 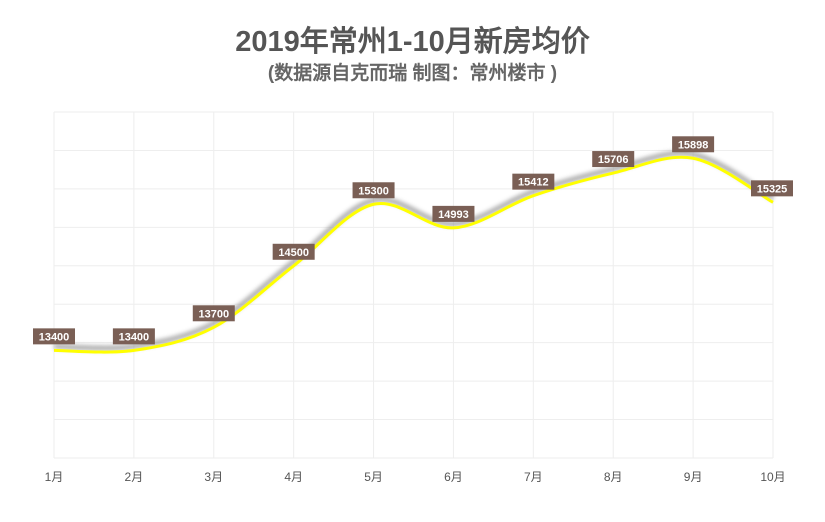 What do you see at coordinates (613, 477) in the screenshot?
I see `x-tick-label: 8月` at bounding box center [613, 477].